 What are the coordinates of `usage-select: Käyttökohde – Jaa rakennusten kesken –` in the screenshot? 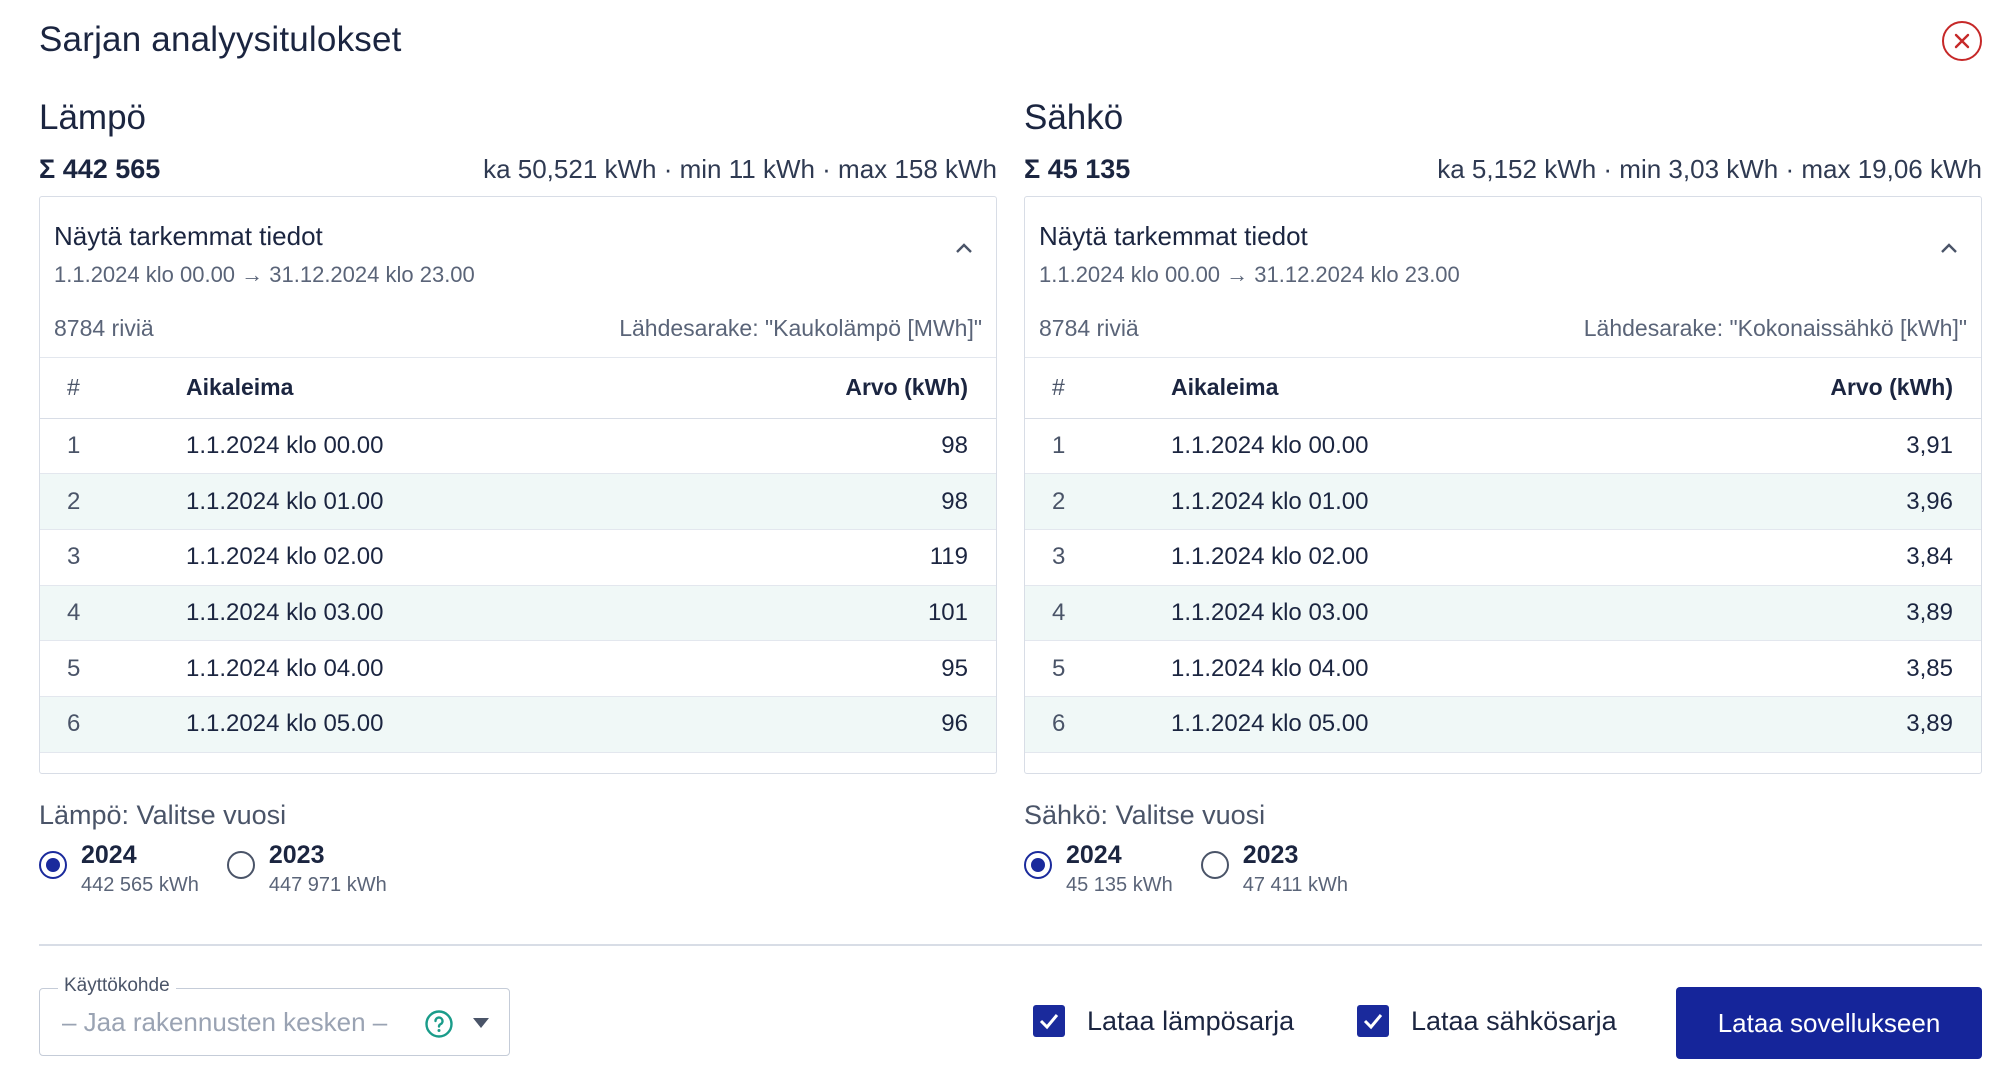 It's located at (274, 1015).